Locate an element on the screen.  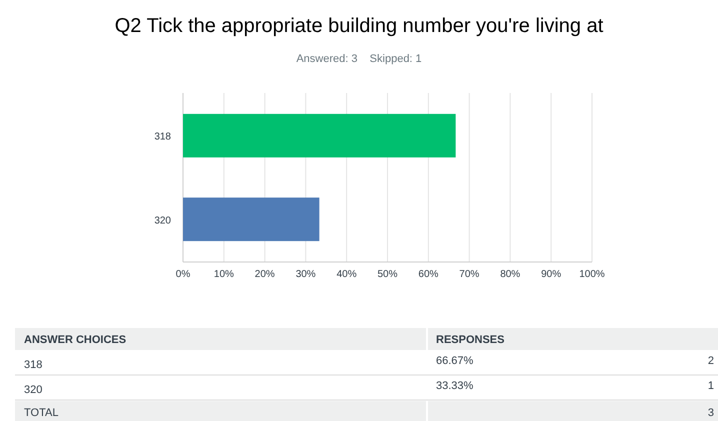
text: 66.67% is located at coordinates (455, 361).